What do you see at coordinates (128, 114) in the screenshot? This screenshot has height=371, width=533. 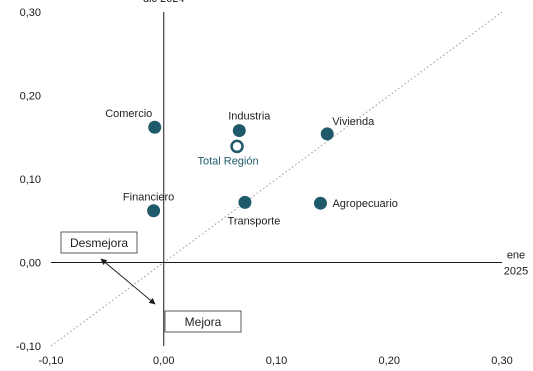 I see `label-comercio: Comercio` at bounding box center [128, 114].